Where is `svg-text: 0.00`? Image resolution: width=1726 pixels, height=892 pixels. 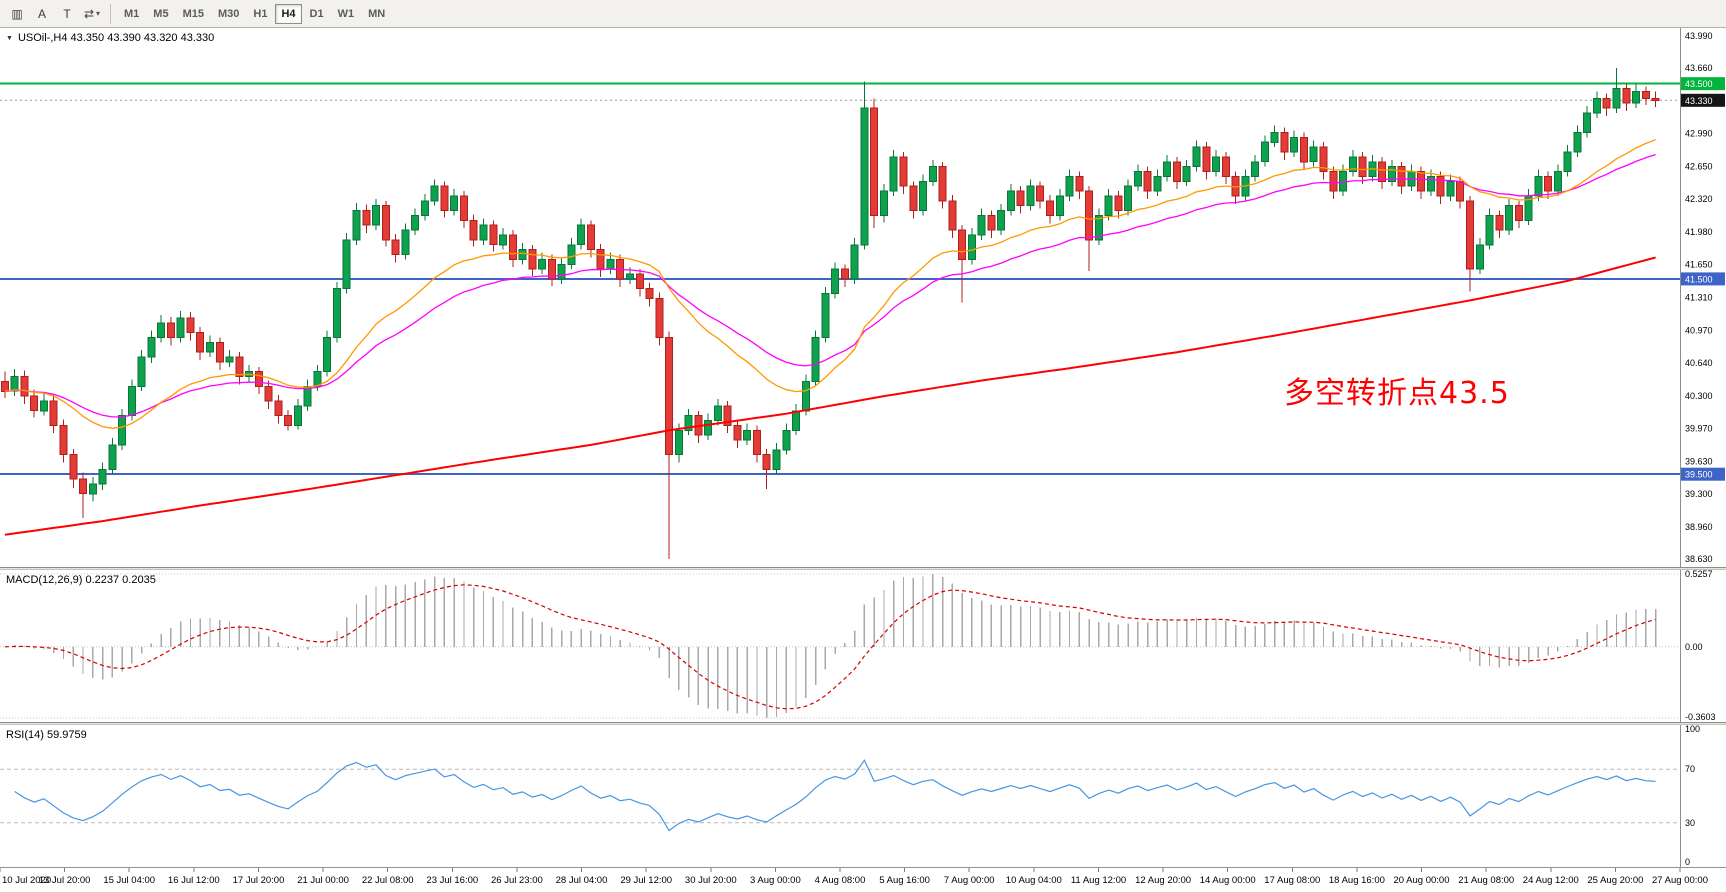 svg-text: 0.00 is located at coordinates (1694, 647).